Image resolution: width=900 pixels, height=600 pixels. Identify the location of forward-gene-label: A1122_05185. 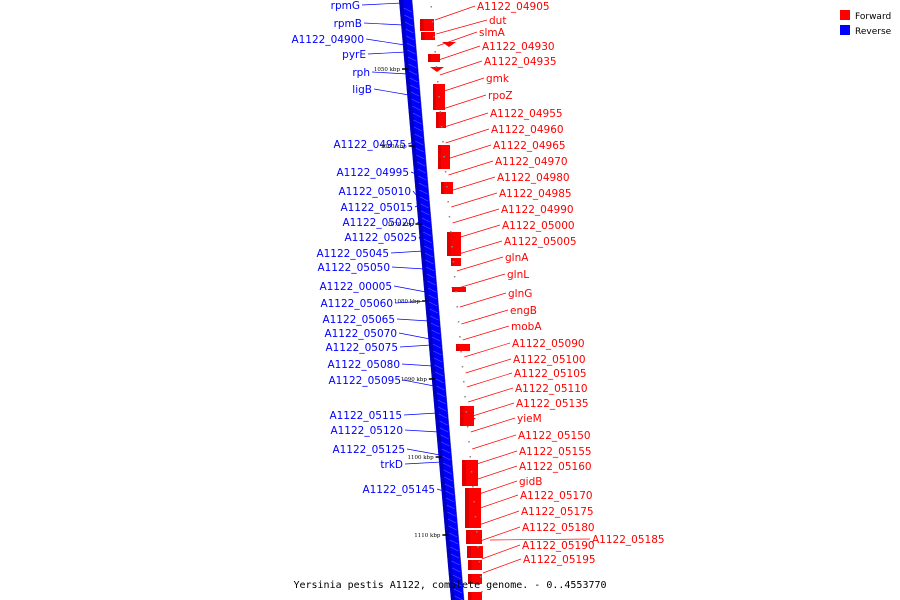
(628, 540).